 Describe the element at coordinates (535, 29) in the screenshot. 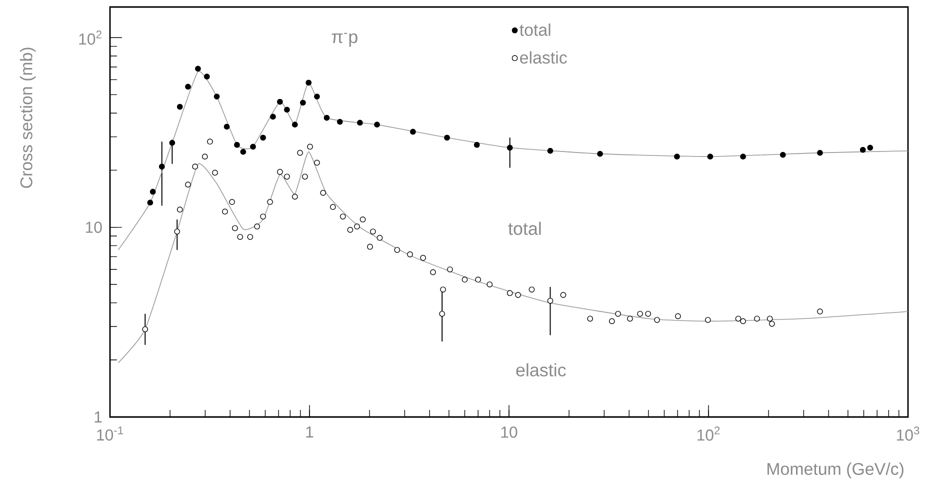

I see `legend-label: total` at that location.